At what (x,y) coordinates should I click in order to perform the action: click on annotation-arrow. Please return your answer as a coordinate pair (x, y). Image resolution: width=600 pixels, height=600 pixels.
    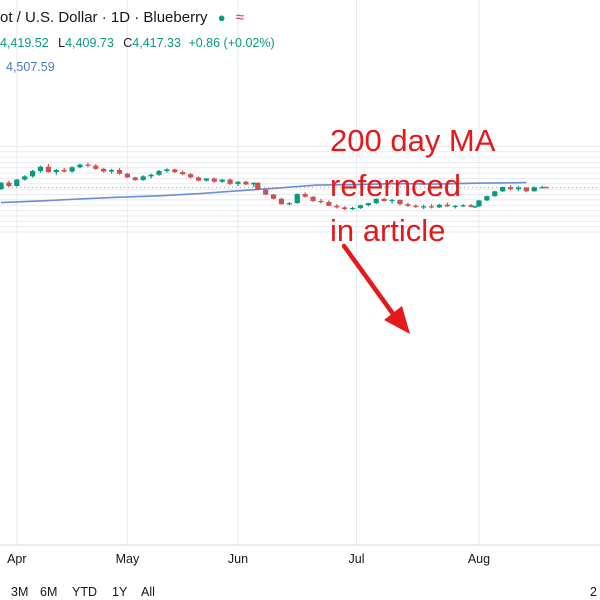
    Looking at the image, I should click on (375, 288).